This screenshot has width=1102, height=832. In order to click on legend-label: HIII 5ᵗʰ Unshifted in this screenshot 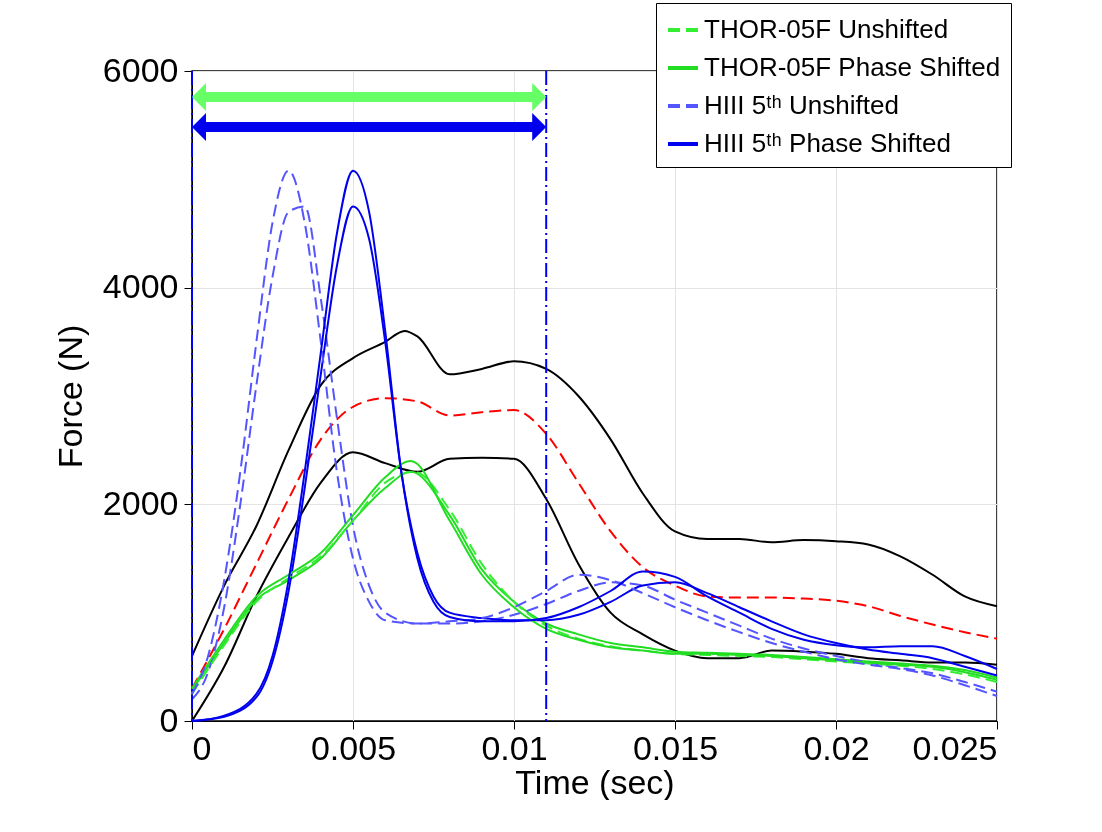, I will do `click(801, 105)`.